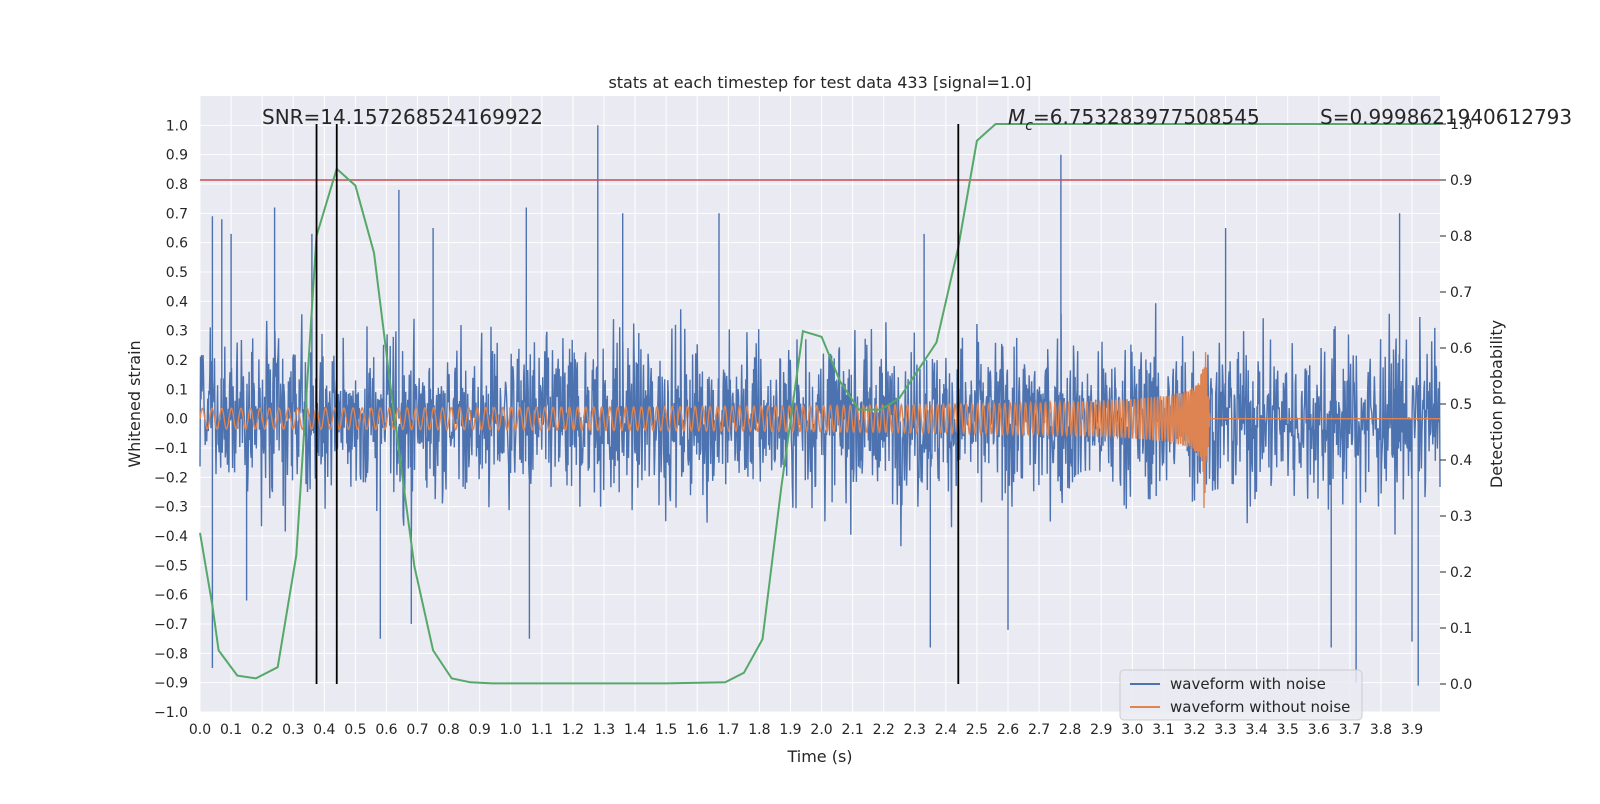 The height and width of the screenshot is (804, 1600). What do you see at coordinates (1163, 730) in the screenshot?
I see `x-tick-label: 3.1` at bounding box center [1163, 730].